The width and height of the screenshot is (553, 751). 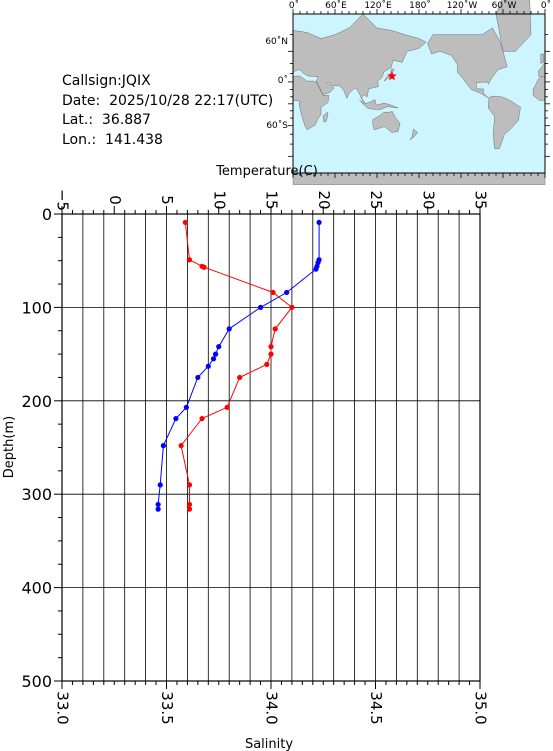 I want to click on depth-tick-label: 300, so click(x=36, y=494).